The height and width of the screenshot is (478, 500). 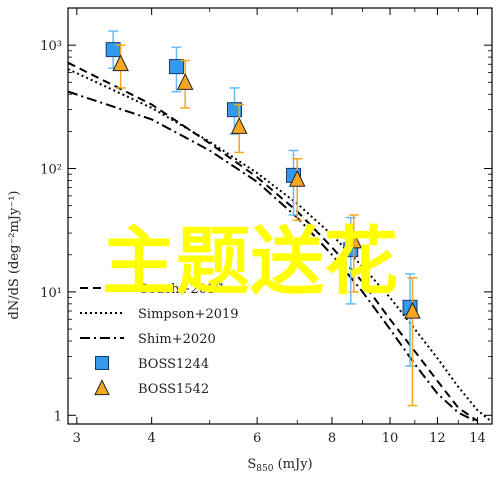 I want to click on overlay-watermark-text: 主题送花, so click(x=250, y=262).